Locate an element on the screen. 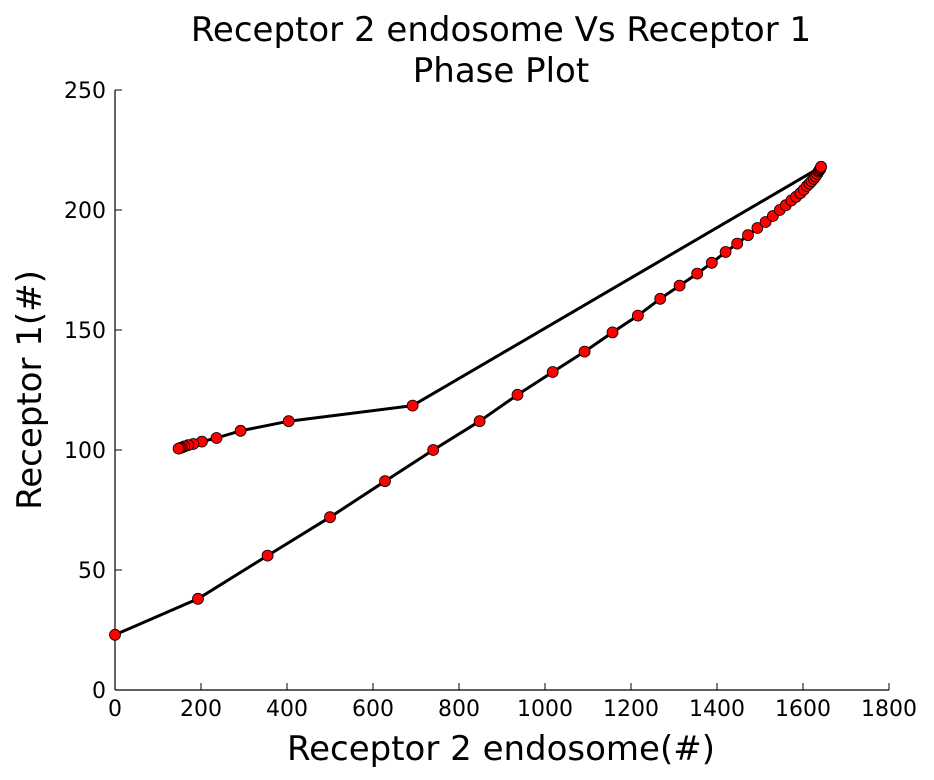  x-tick-label: 1000 is located at coordinates (545, 709).